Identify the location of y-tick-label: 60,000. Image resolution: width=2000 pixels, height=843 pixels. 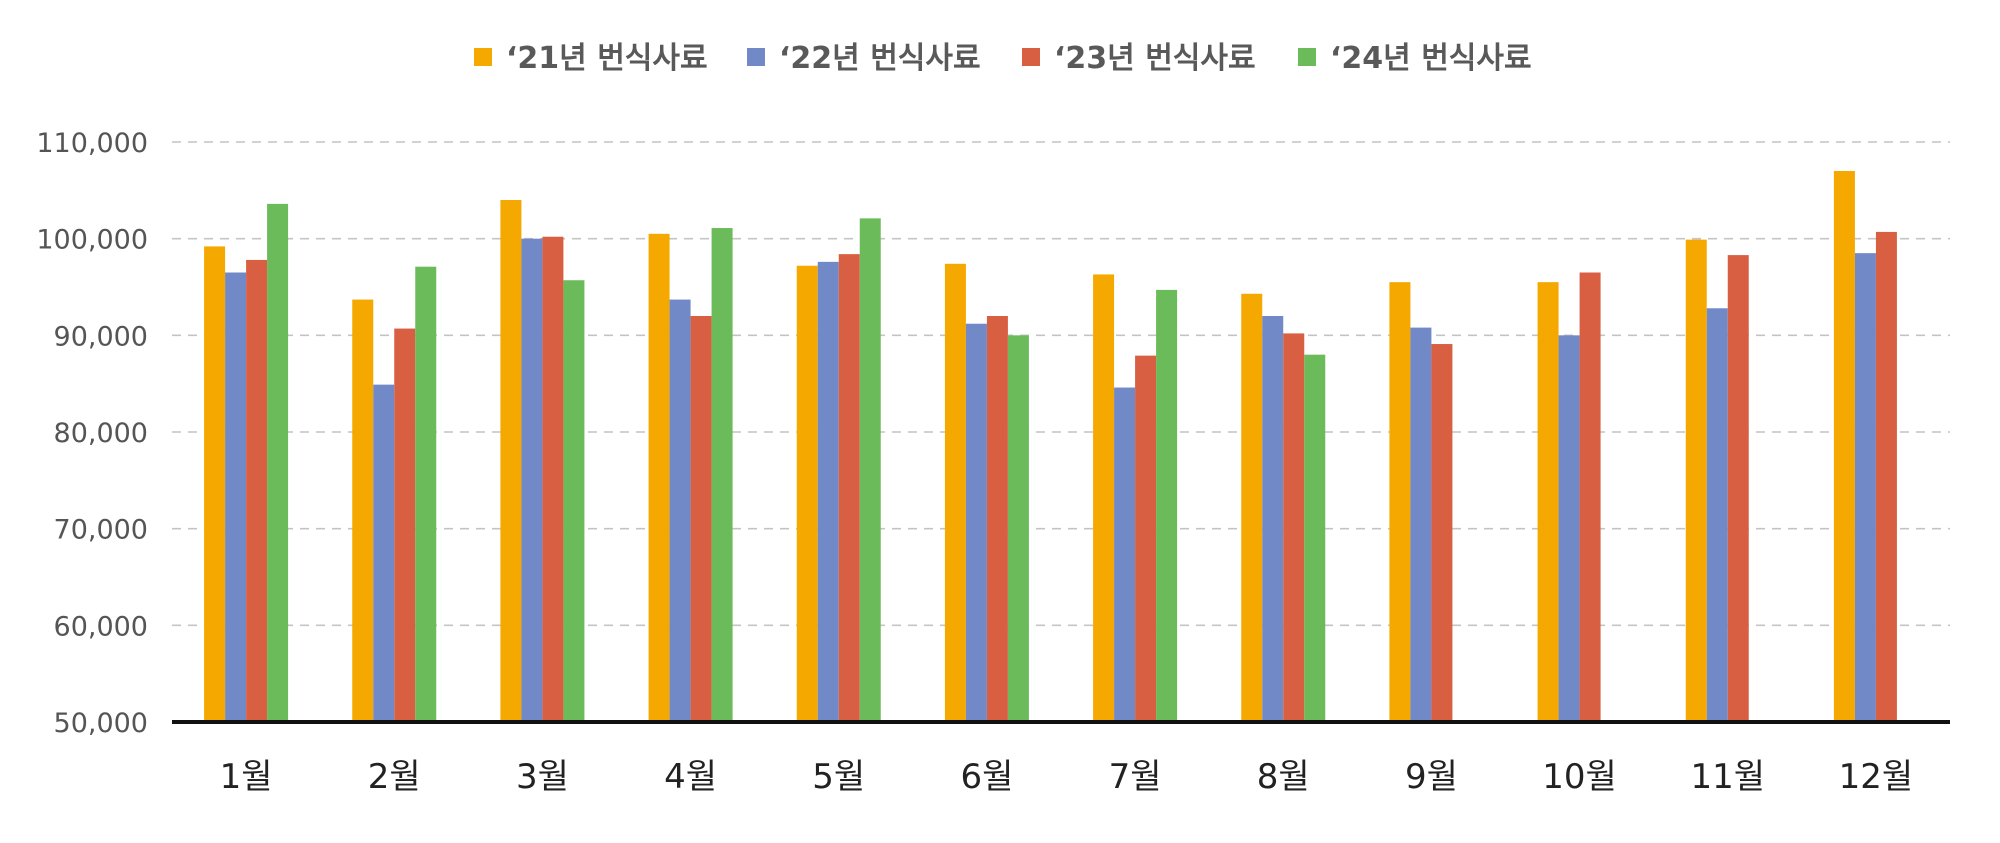
(101, 626).